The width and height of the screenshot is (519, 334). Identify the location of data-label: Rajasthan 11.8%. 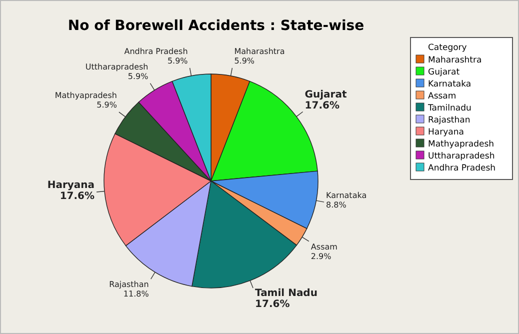
(129, 289).